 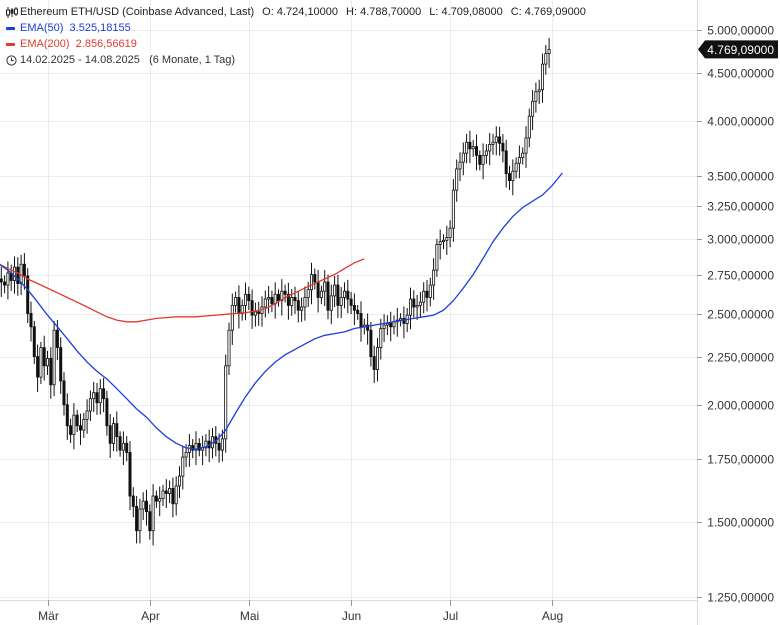 What do you see at coordinates (296, 28) in the screenshot?
I see `legend-row-ema50: EMA(50) 3.525,18155` at bounding box center [296, 28].